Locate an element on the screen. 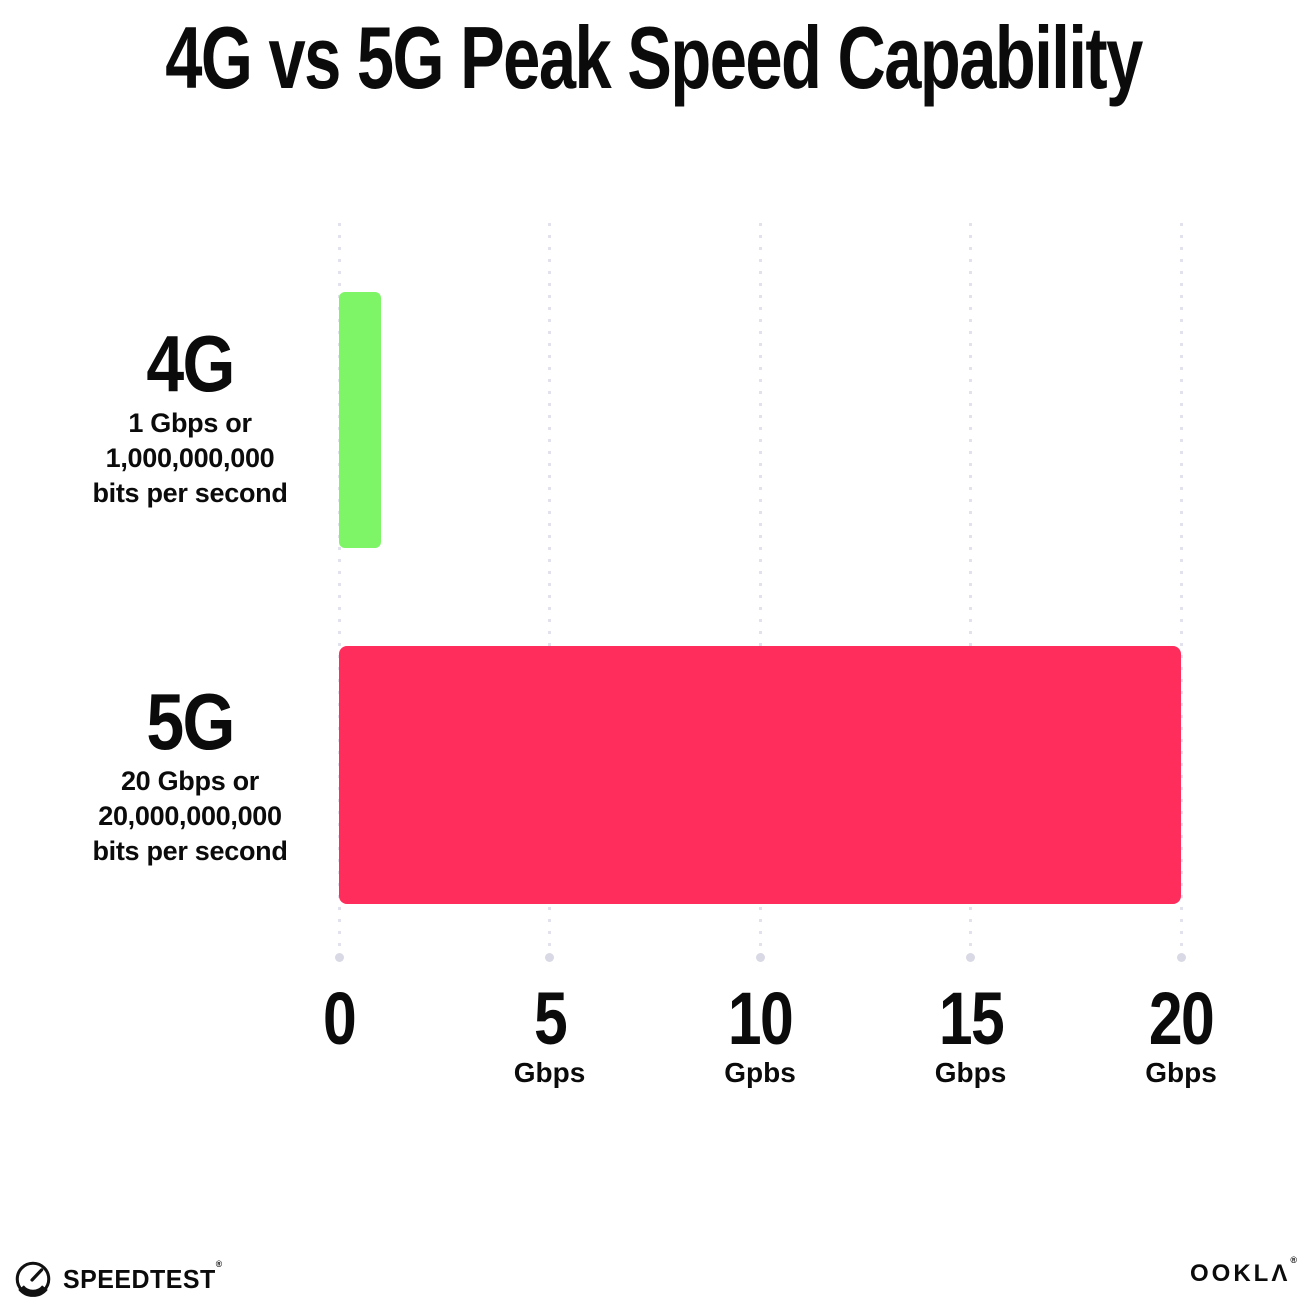 This screenshot has width=1308, height=1315. chart-title: 4G vs 5G Peak Speed Capability is located at coordinates (654, 57).